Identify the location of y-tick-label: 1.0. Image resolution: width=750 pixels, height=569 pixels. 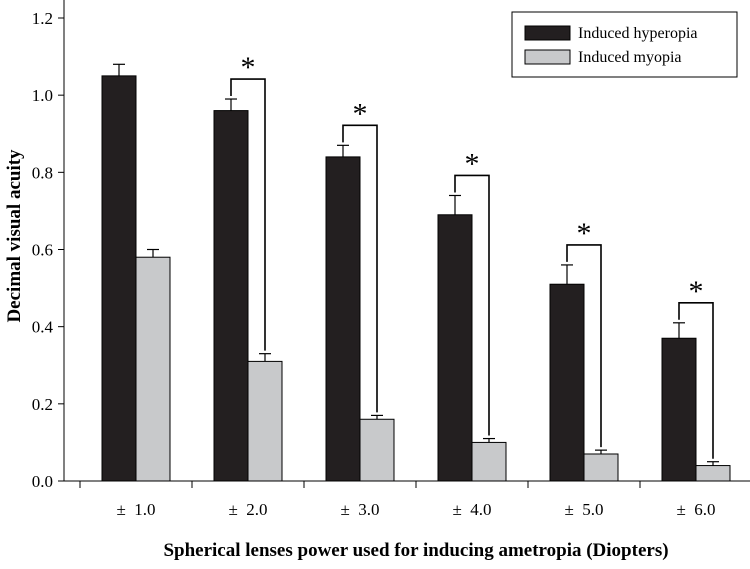
(42, 95).